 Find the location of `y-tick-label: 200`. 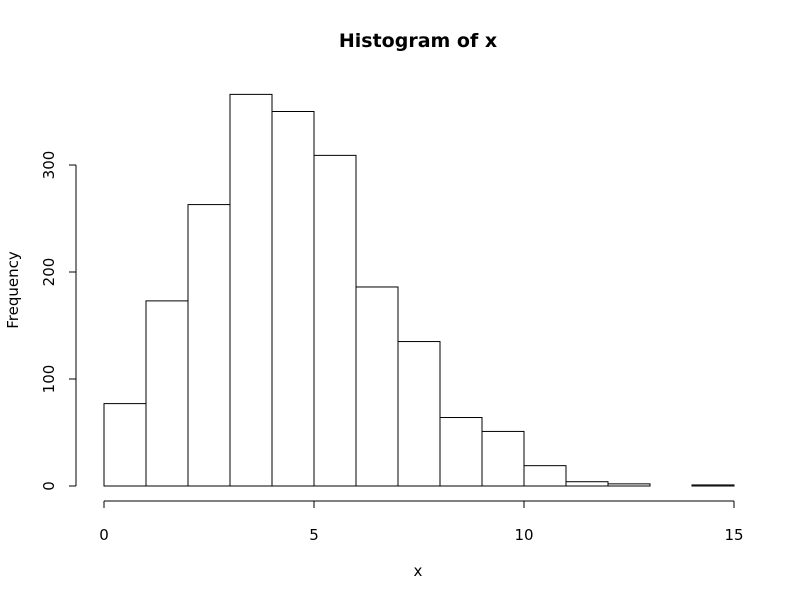

y-tick-label: 200 is located at coordinates (49, 272).